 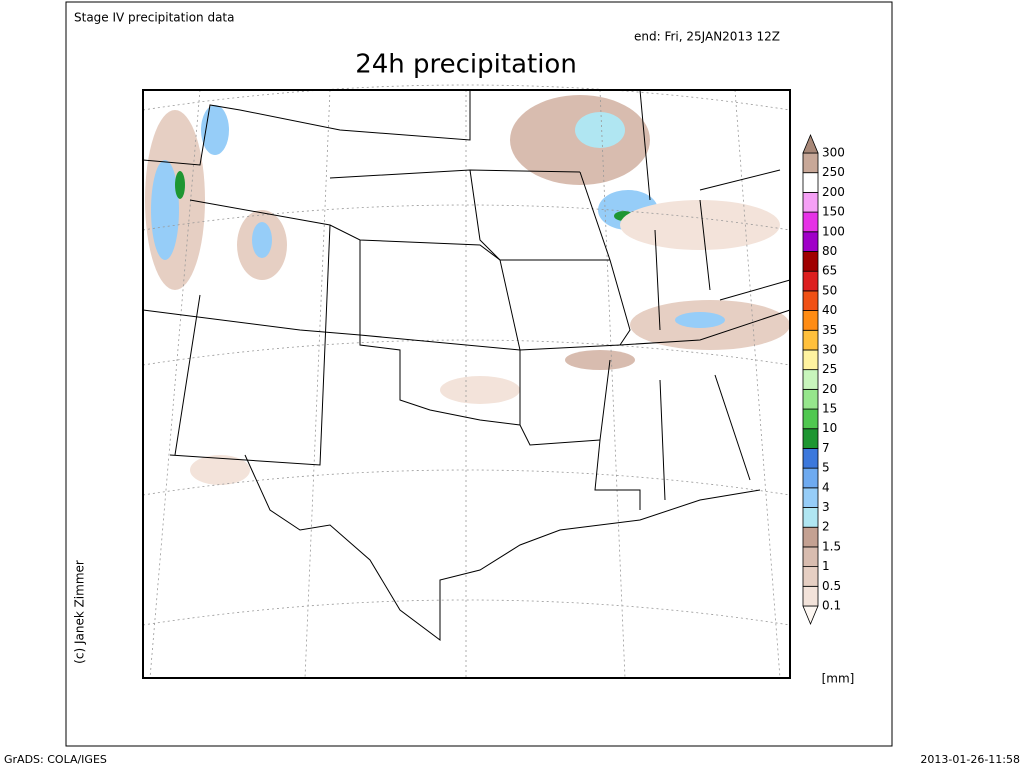 I want to click on legend-unit: [mm], so click(x=838, y=679).